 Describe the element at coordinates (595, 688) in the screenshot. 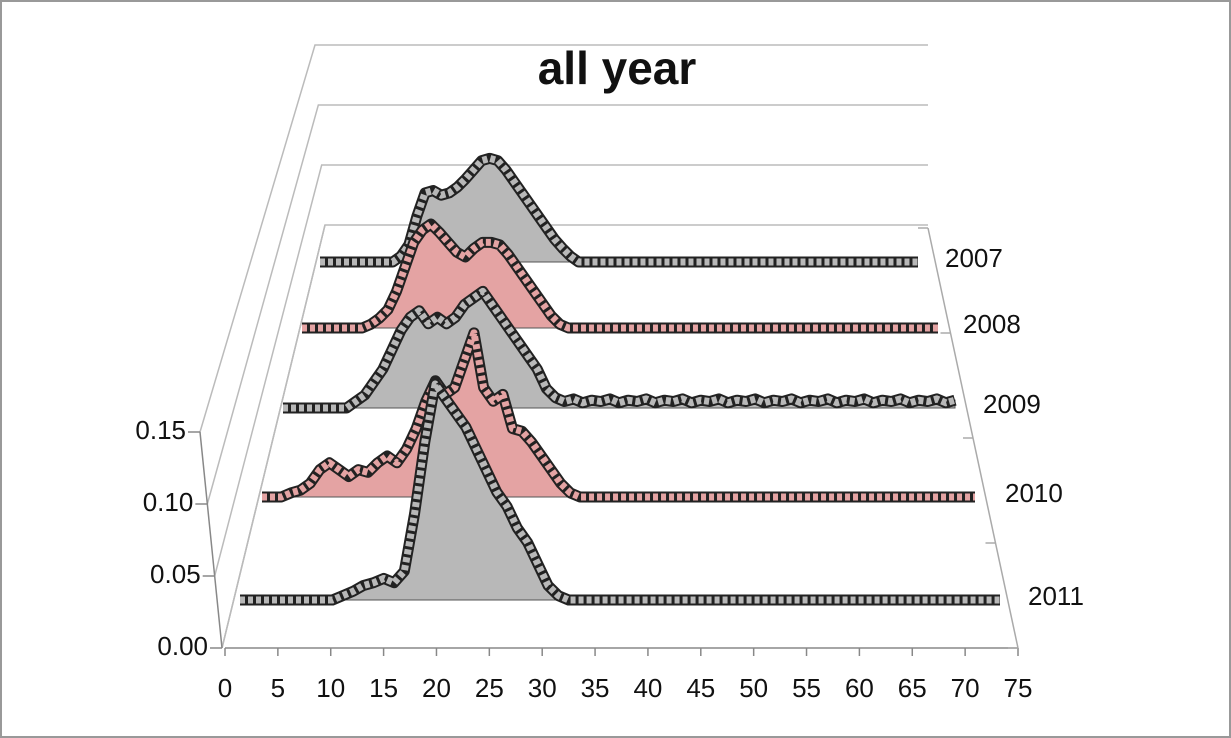

I see `x-tick-label: 35` at that location.